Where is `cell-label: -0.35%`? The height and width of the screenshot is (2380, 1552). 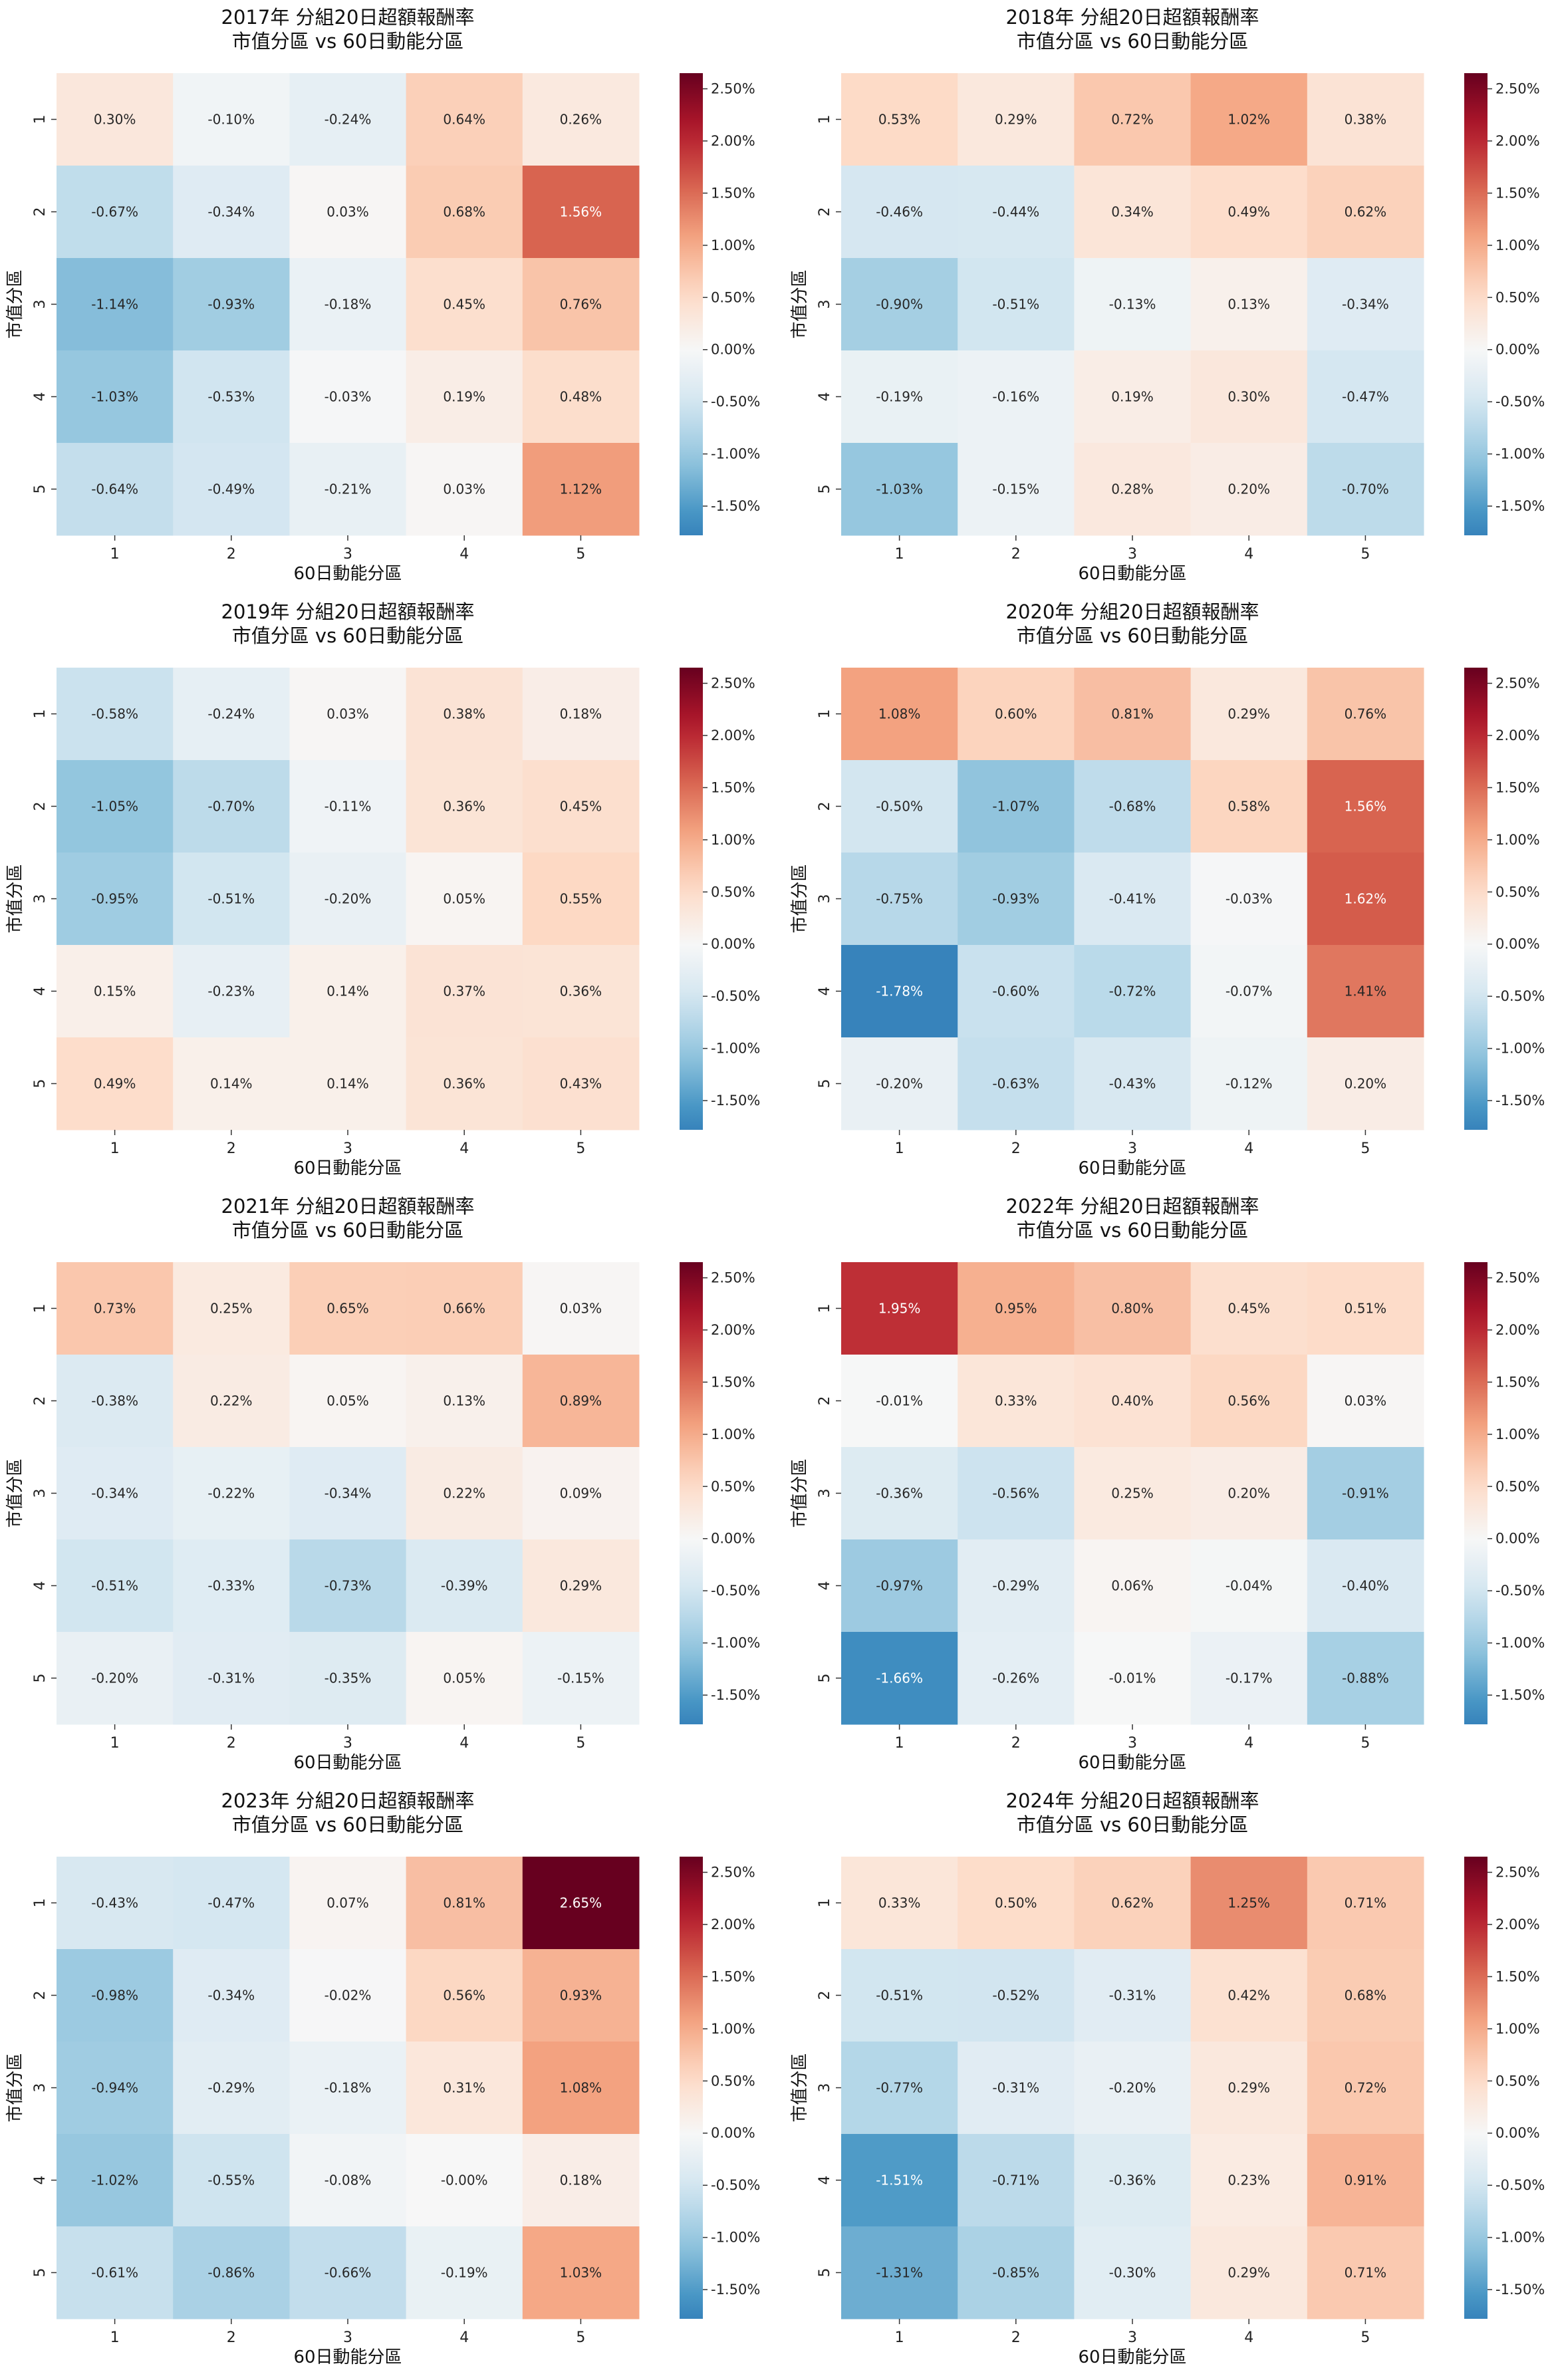 cell-label: -0.35% is located at coordinates (348, 1678).